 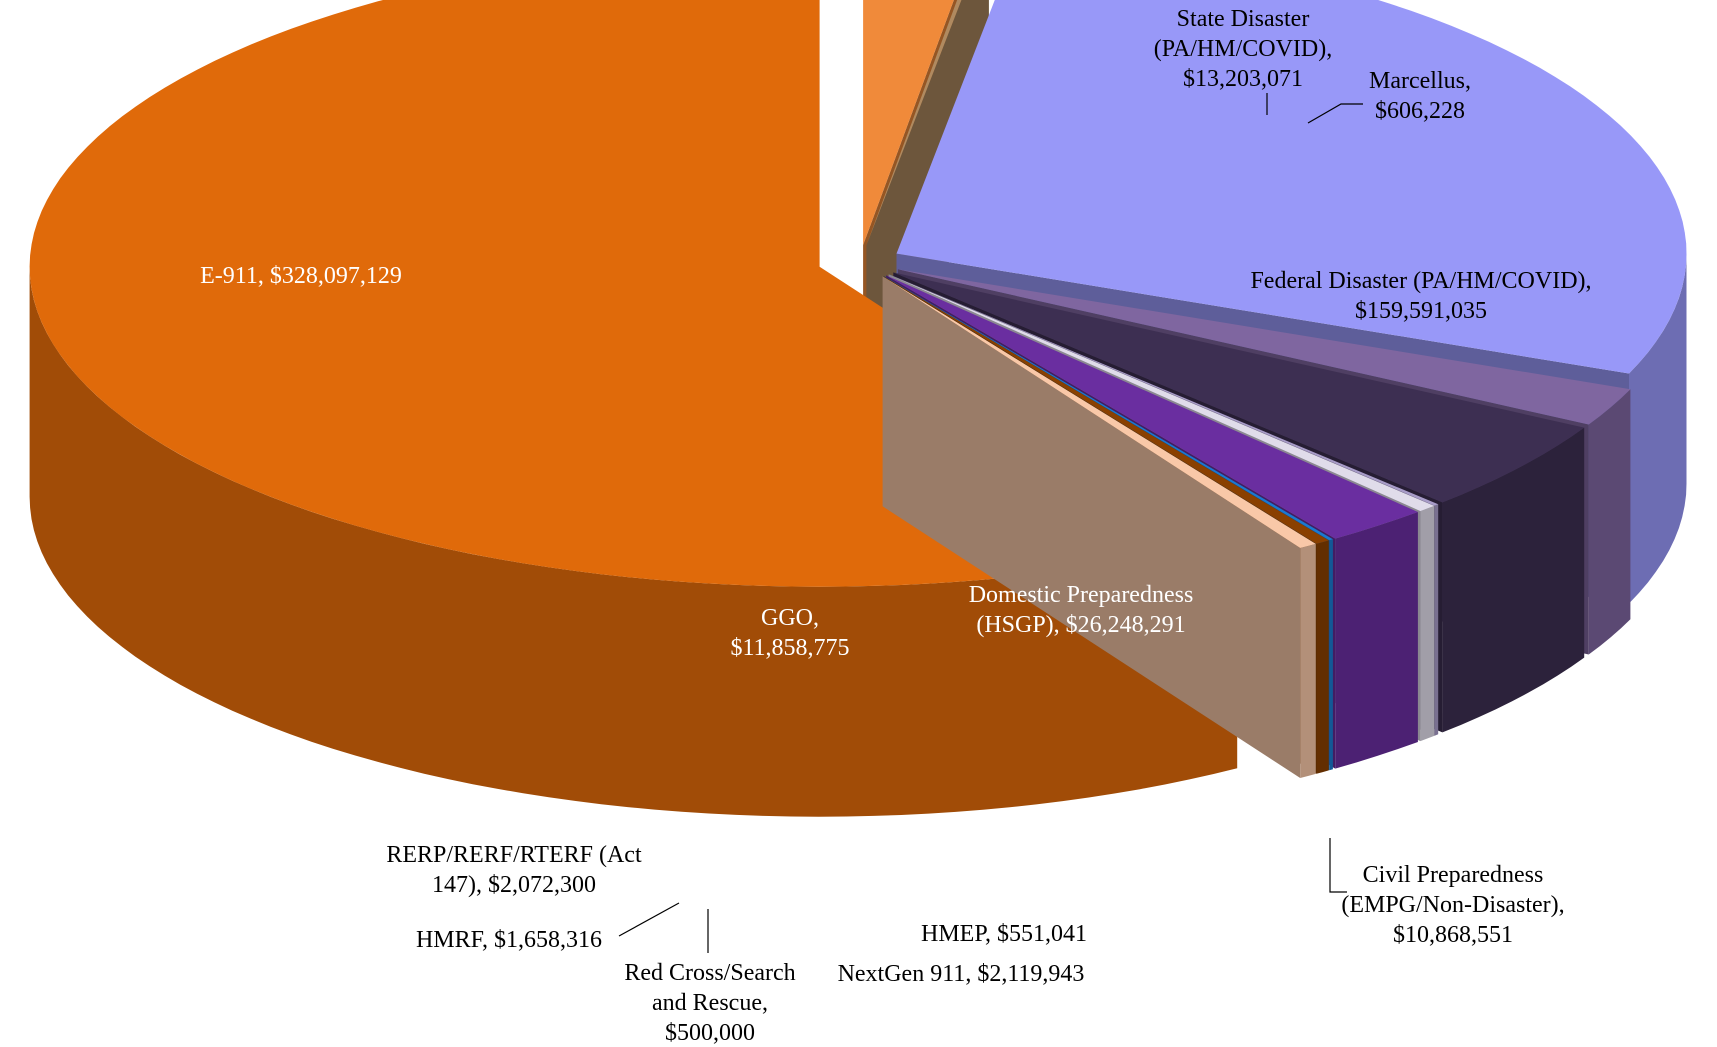 What do you see at coordinates (1420, 96) in the screenshot?
I see `data-label: Marcellus $606,228` at bounding box center [1420, 96].